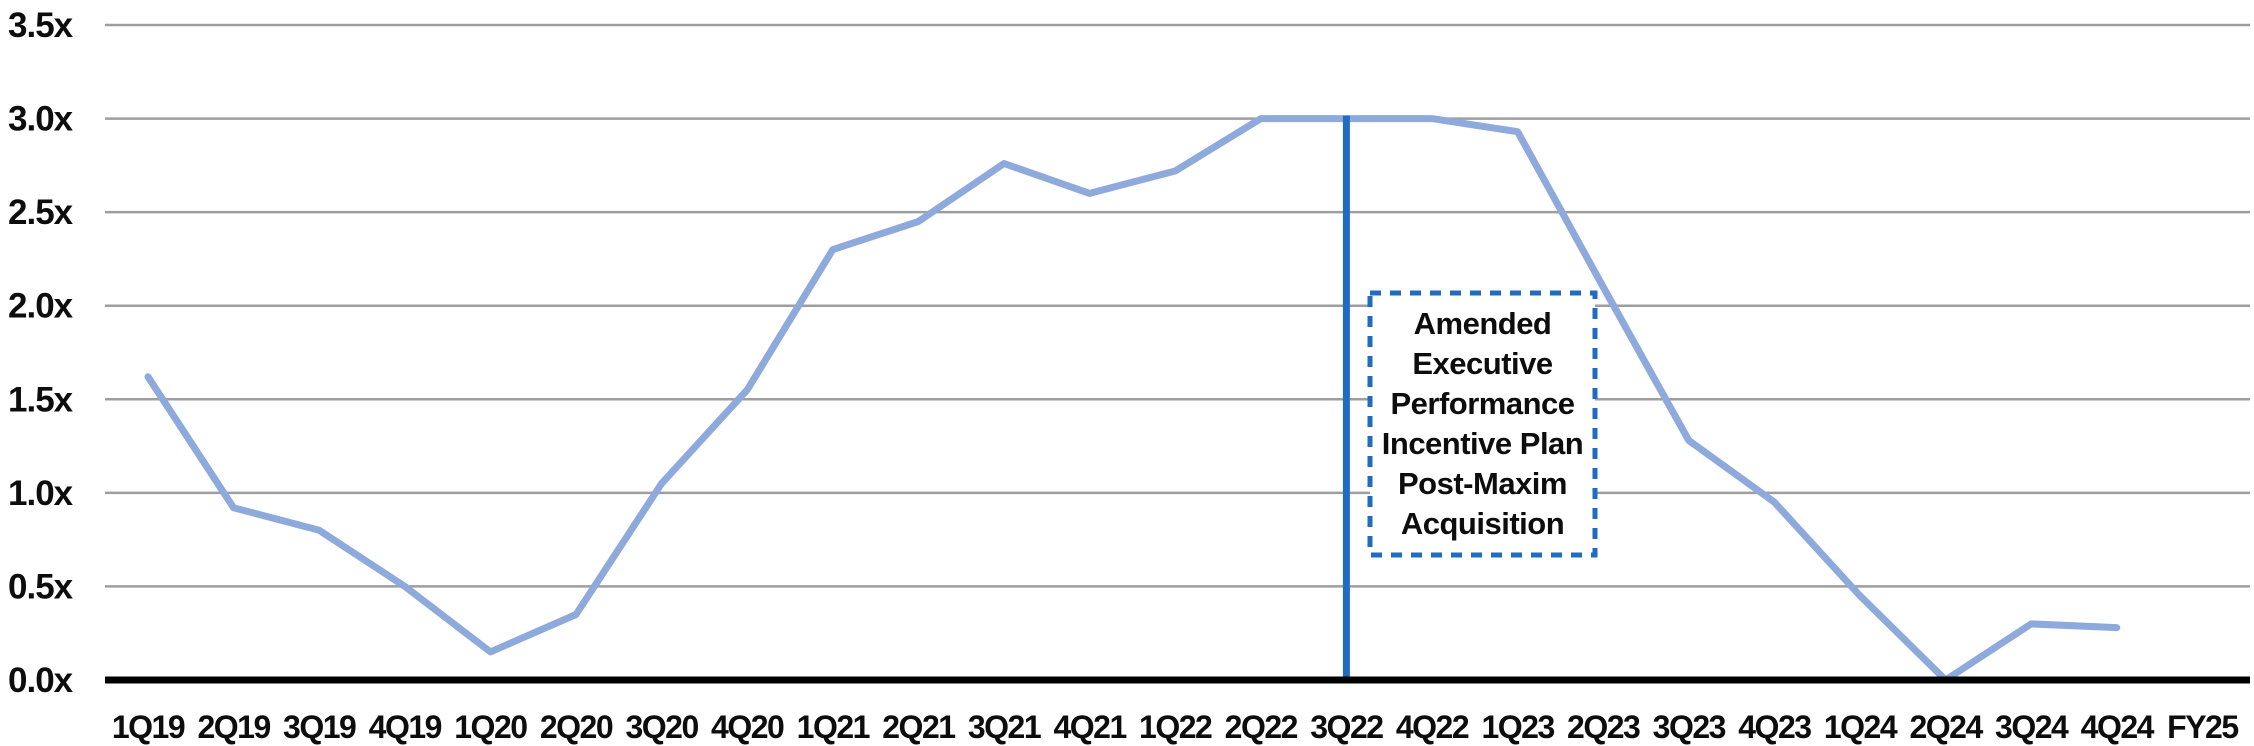 The width and height of the screenshot is (2254, 746). Describe the element at coordinates (1689, 727) in the screenshot. I see `x-axis-tick-label: 3Q23` at that location.